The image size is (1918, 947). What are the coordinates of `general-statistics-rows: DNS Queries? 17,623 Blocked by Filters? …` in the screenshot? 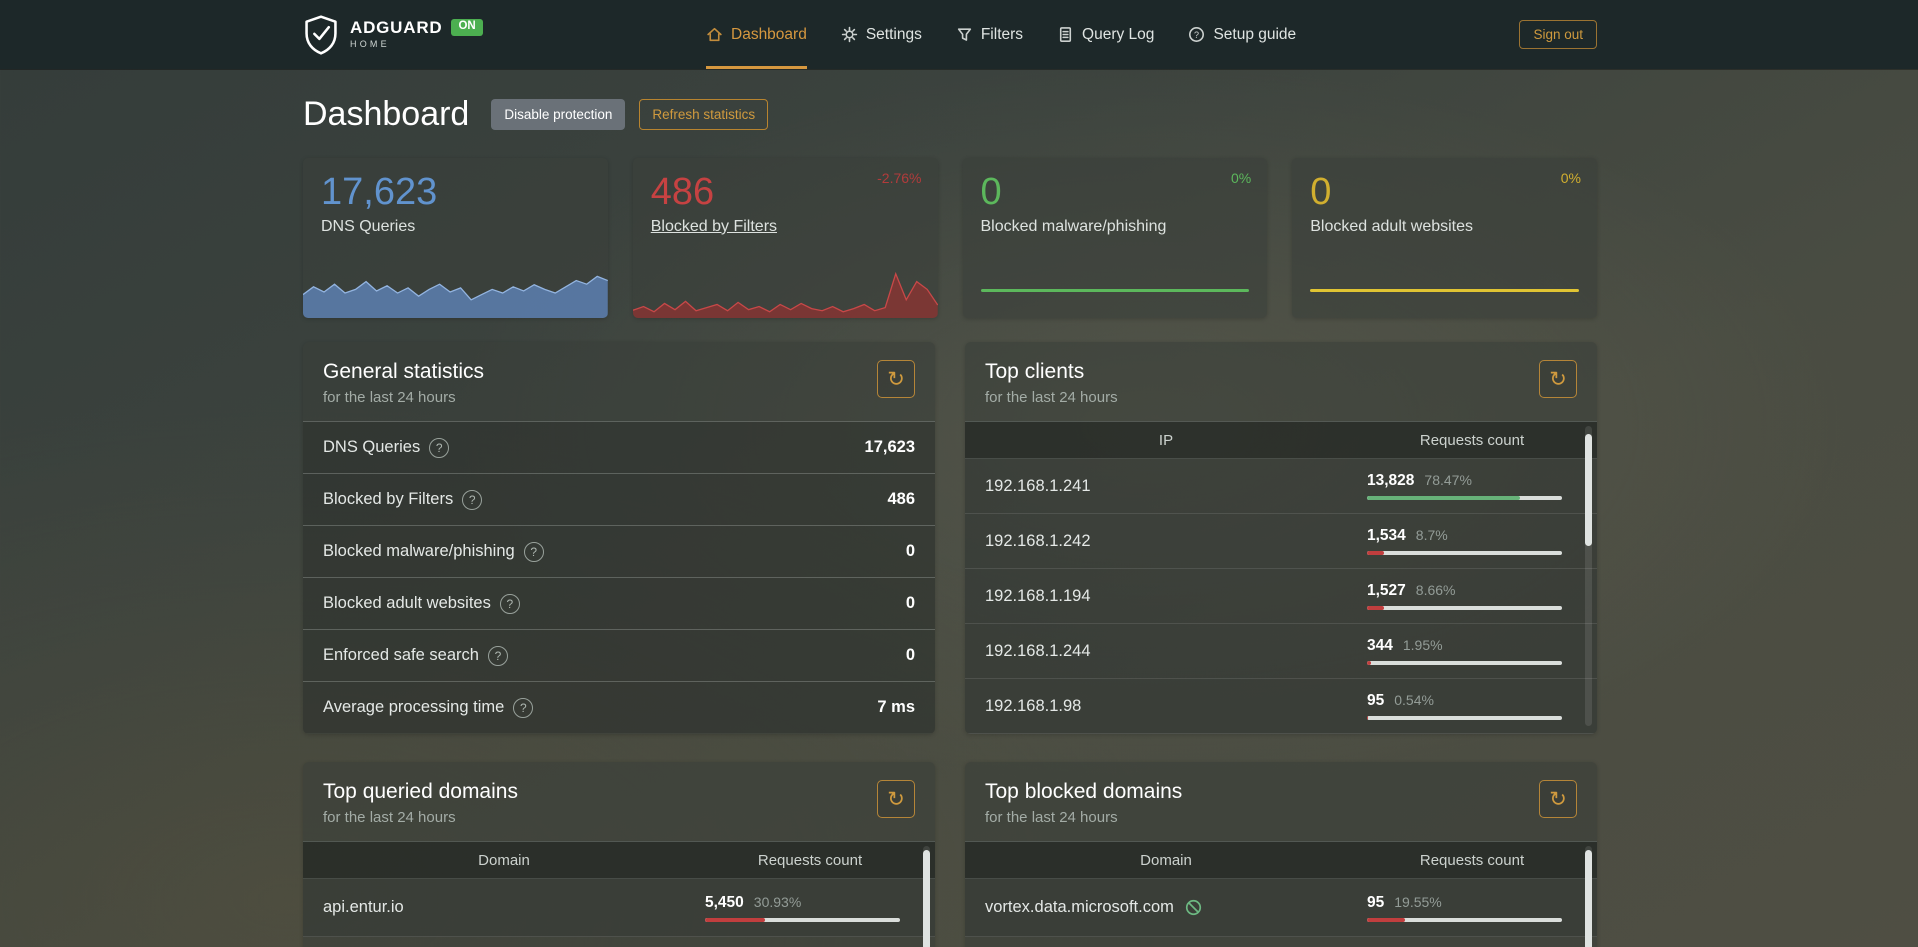 It's located at (619, 577).